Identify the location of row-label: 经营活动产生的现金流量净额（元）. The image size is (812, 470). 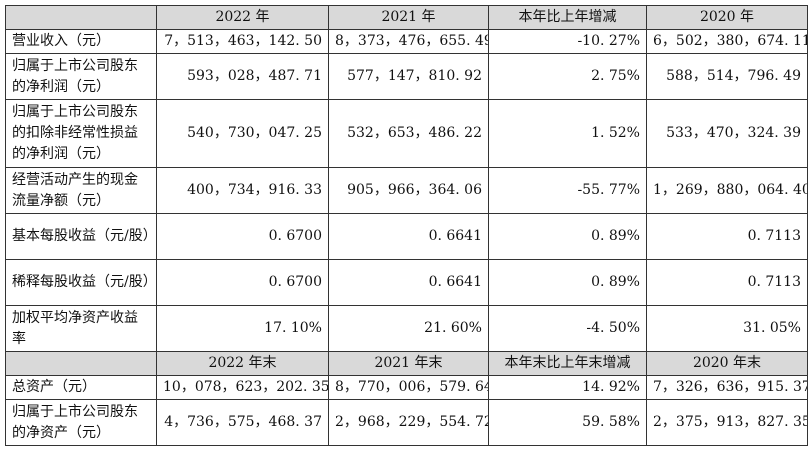
(81, 190).